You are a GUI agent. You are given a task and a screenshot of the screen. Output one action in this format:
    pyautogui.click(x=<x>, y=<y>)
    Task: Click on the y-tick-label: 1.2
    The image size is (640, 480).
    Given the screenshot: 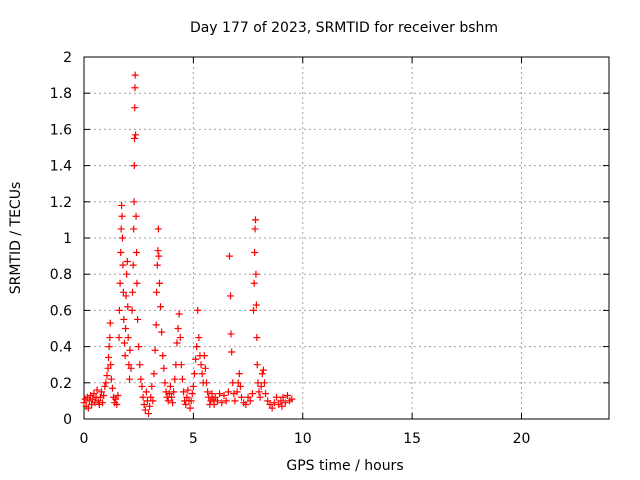 What is the action you would take?
    pyautogui.click(x=61, y=203)
    